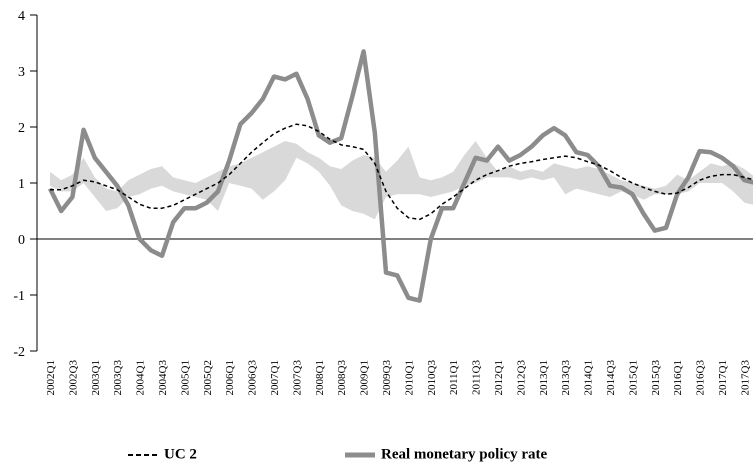 The height and width of the screenshot is (470, 753). I want to click on x-tick-label: 2016Q1, so click(678, 377).